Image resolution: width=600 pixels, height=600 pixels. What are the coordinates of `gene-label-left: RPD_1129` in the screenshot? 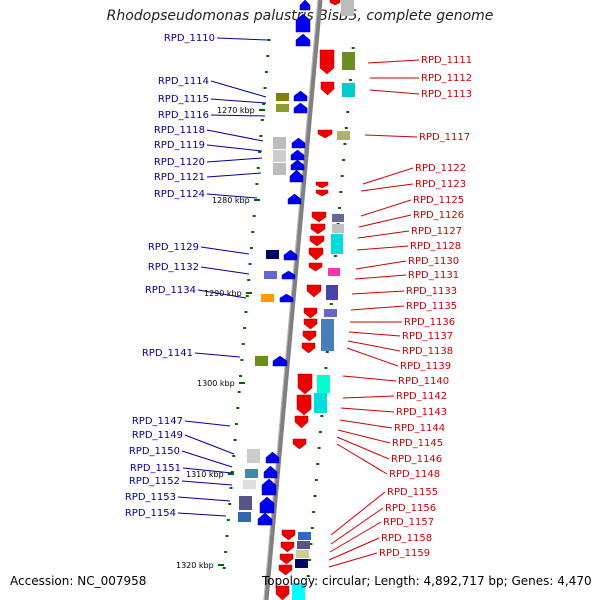 It's located at (173, 247).